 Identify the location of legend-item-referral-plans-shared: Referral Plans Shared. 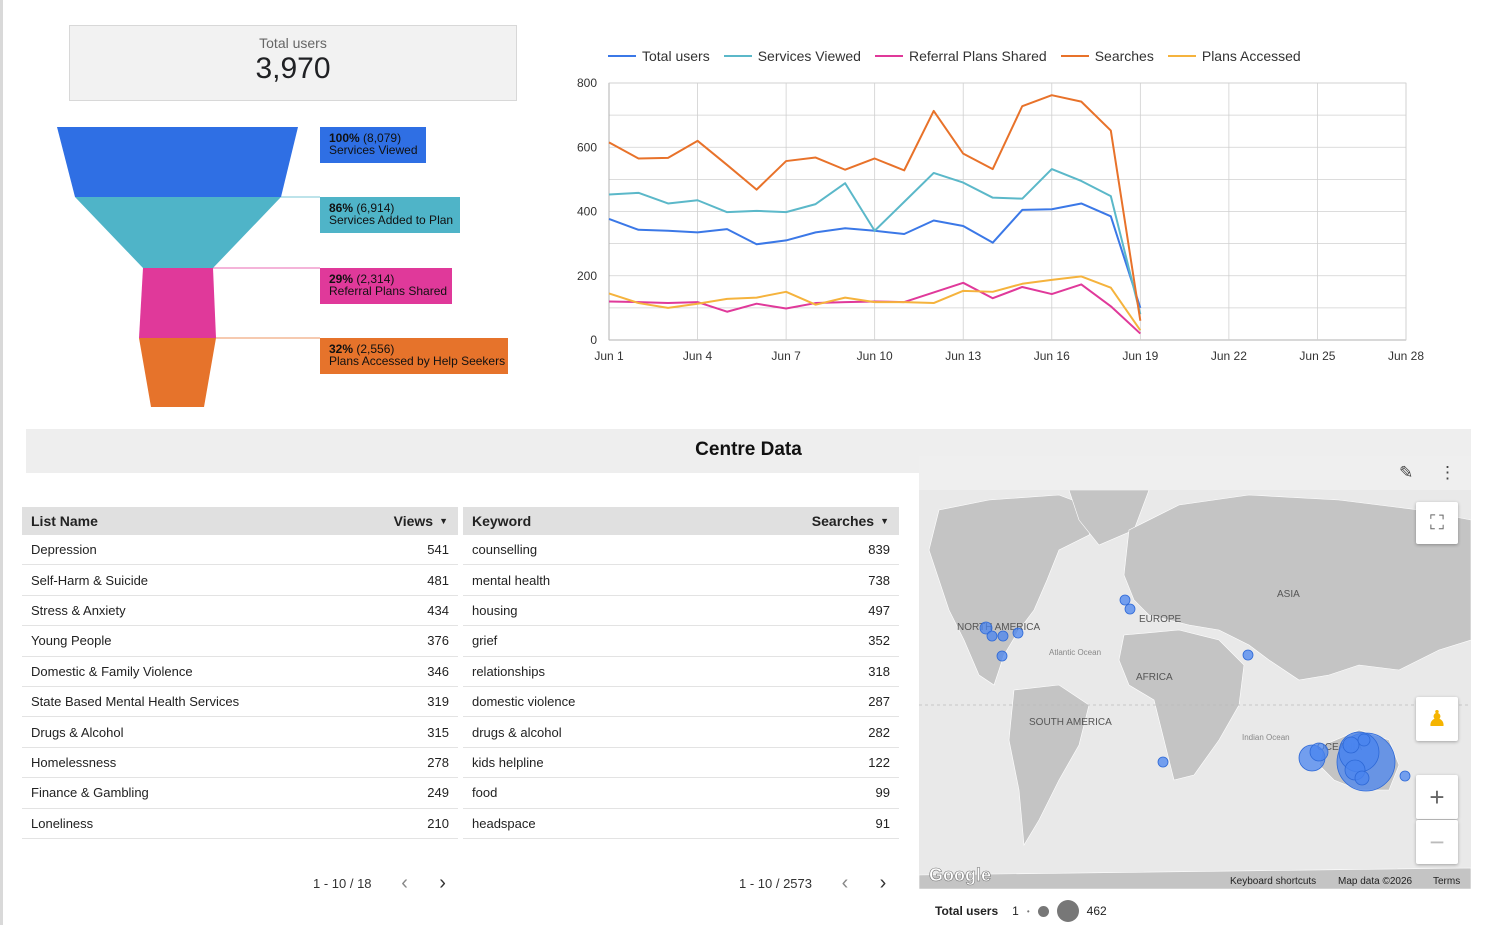
(960, 56).